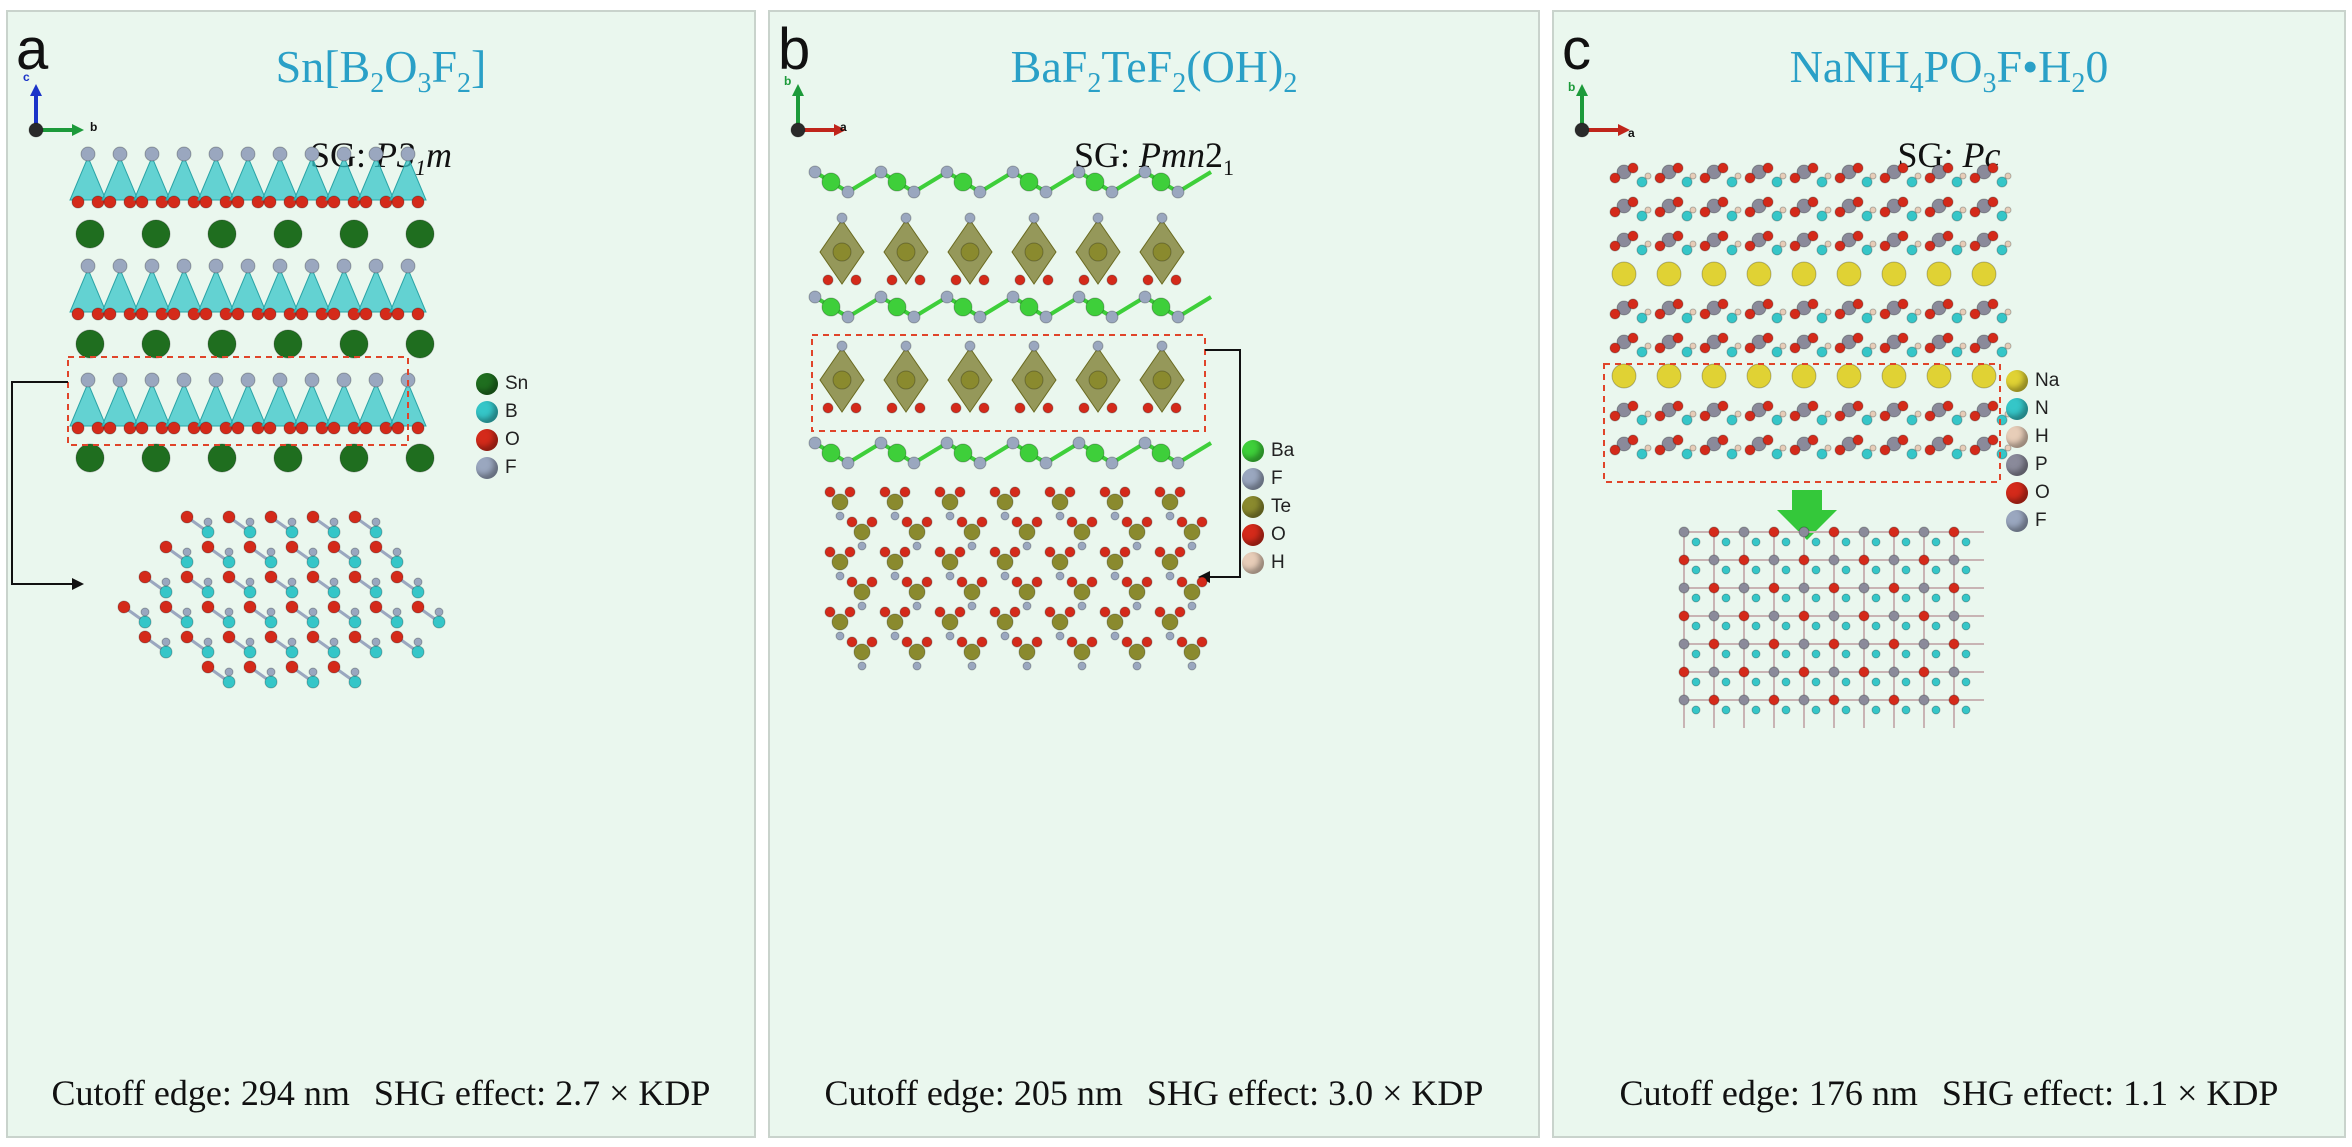 The image size is (2352, 1147). I want to click on panel-footer: Cutoff edge: 205 nm SHG effect: 3.0 × KDP, so click(1154, 1093).